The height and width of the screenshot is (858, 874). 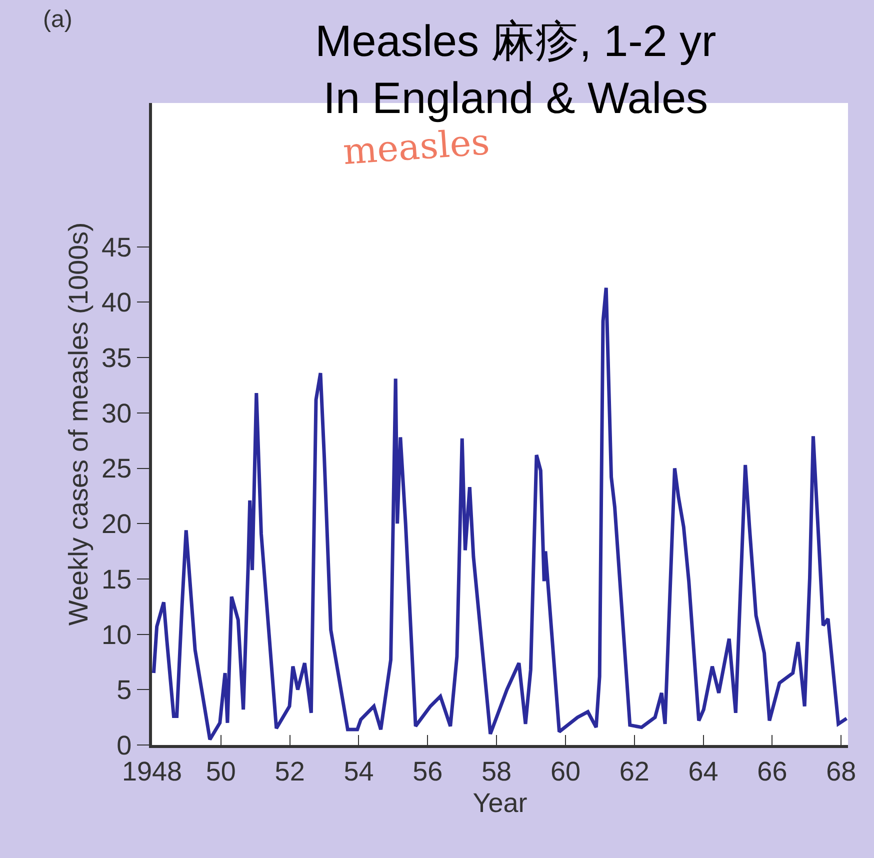 I want to click on x-tick-label: 56, so click(x=427, y=771).